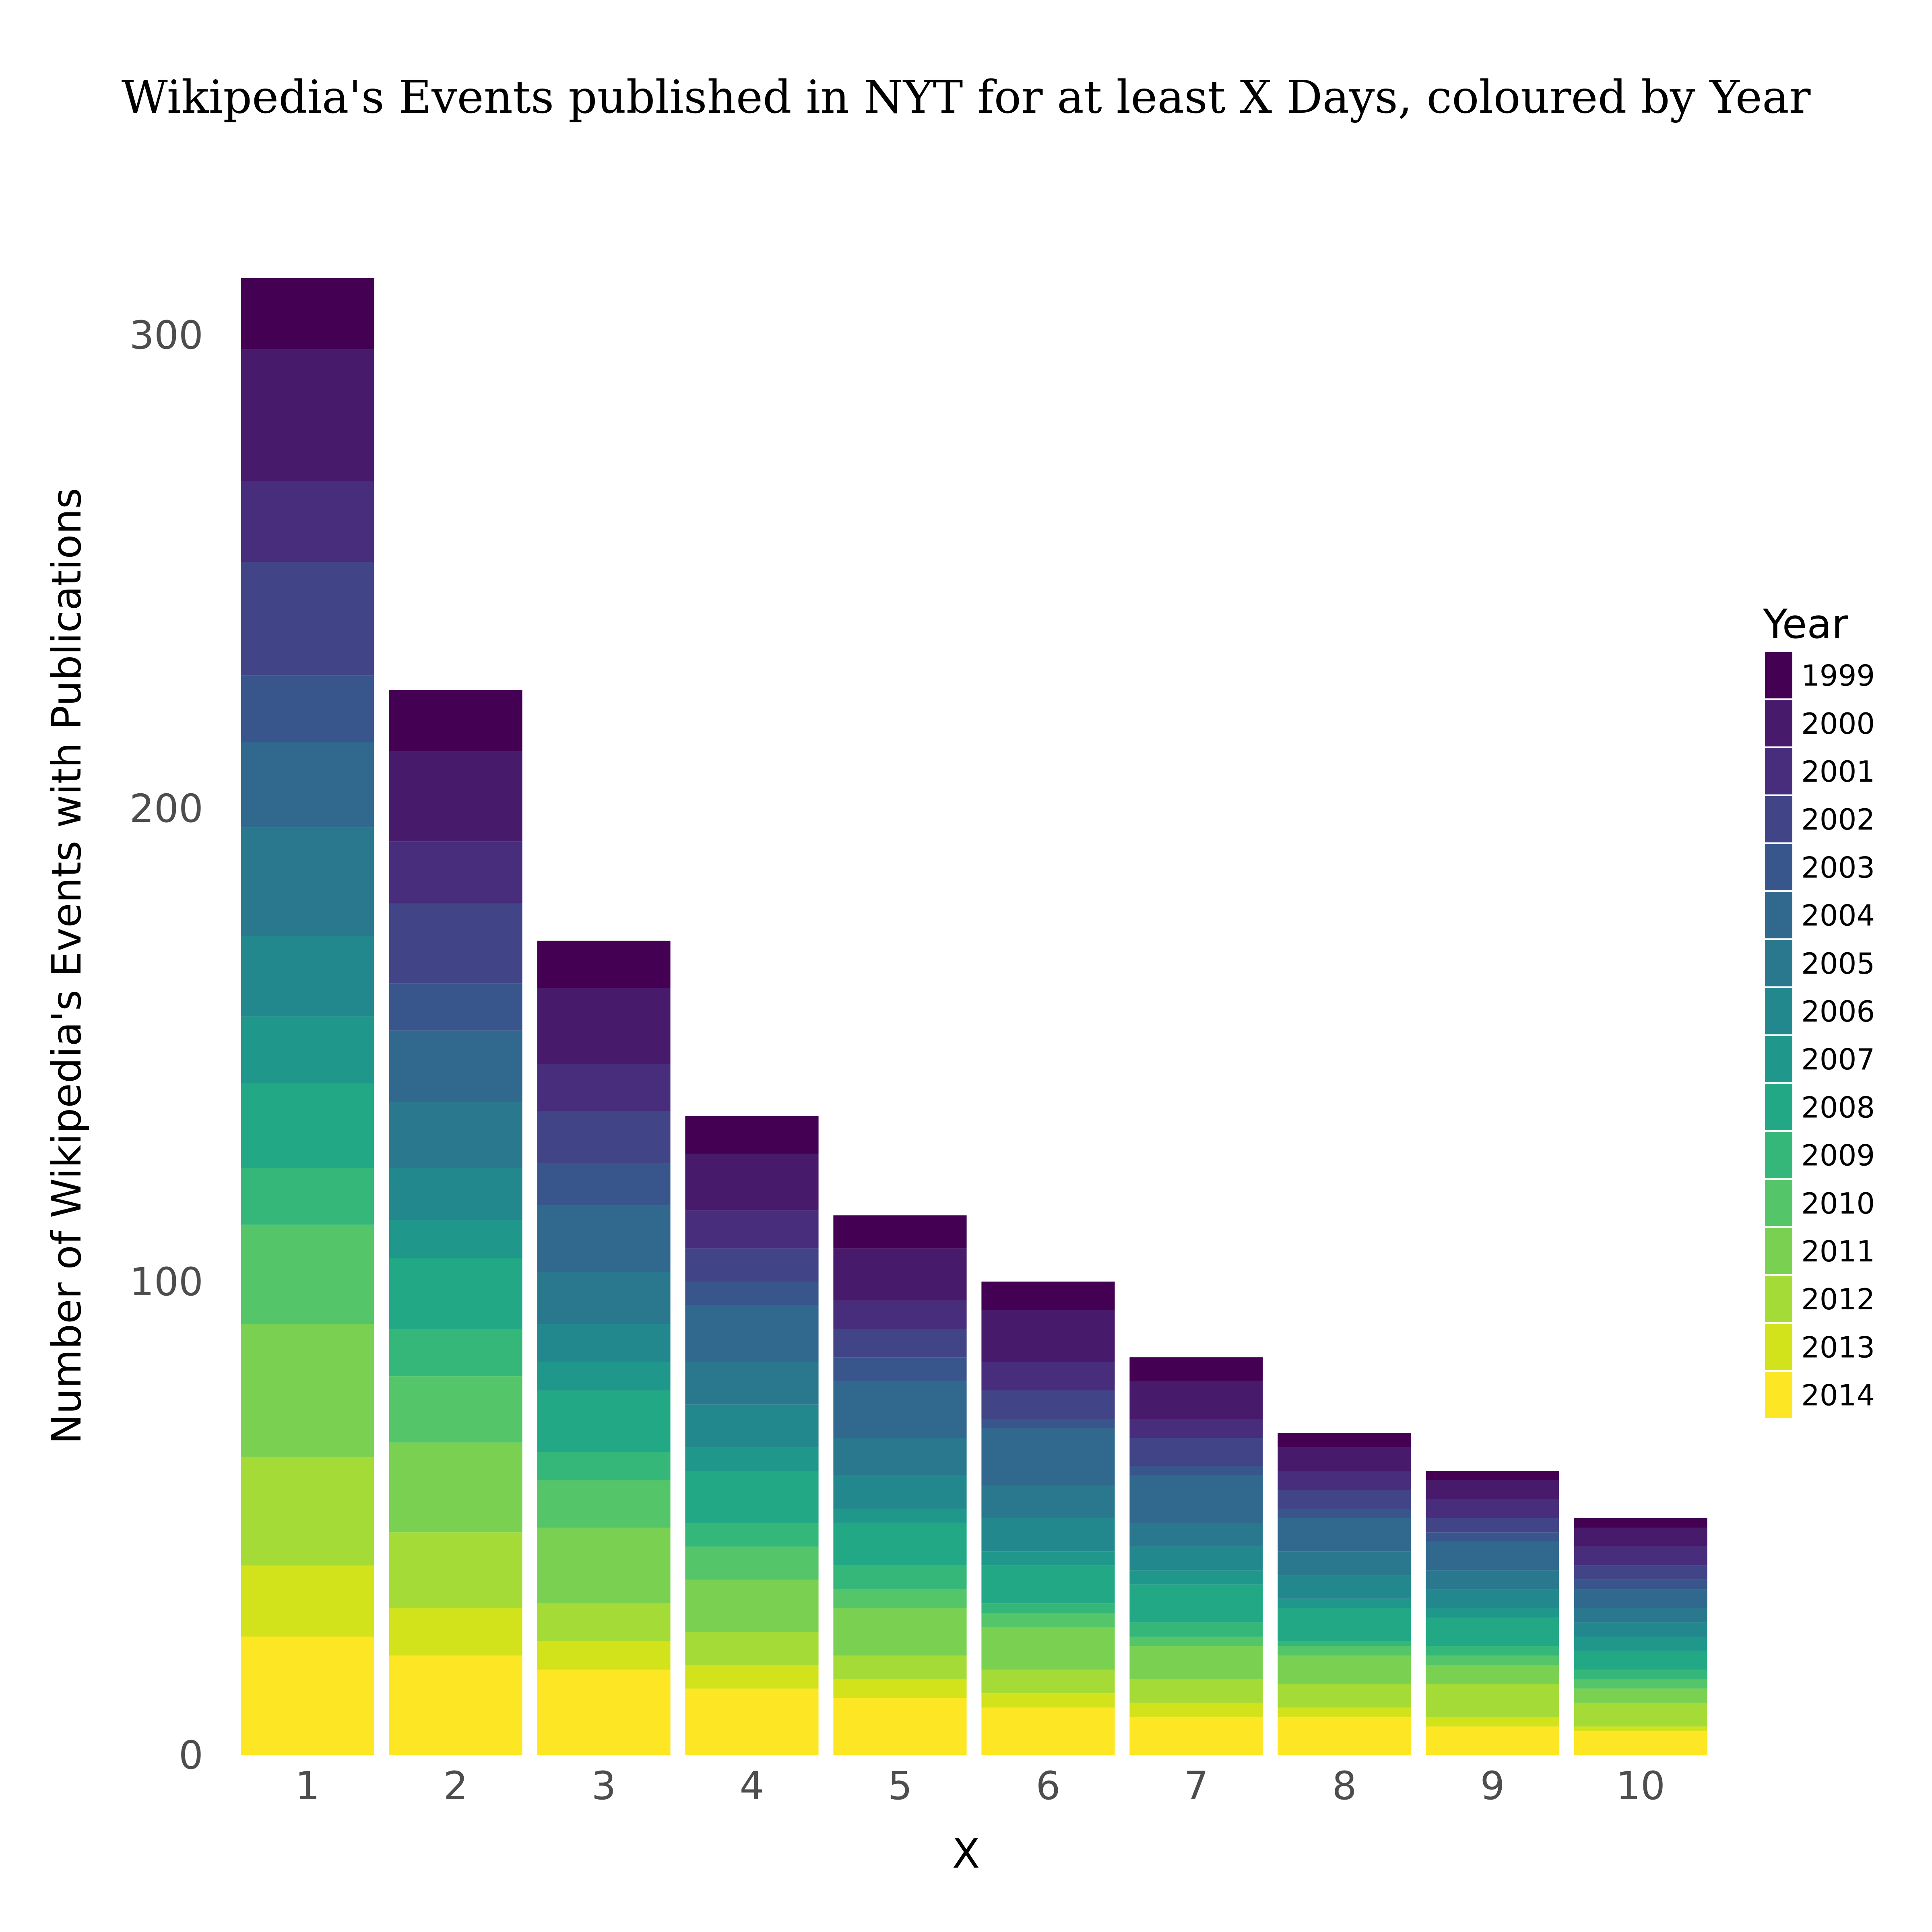 The width and height of the screenshot is (1932, 1932). What do you see at coordinates (900, 1369) in the screenshot?
I see `bar-segment-5-2003` at bounding box center [900, 1369].